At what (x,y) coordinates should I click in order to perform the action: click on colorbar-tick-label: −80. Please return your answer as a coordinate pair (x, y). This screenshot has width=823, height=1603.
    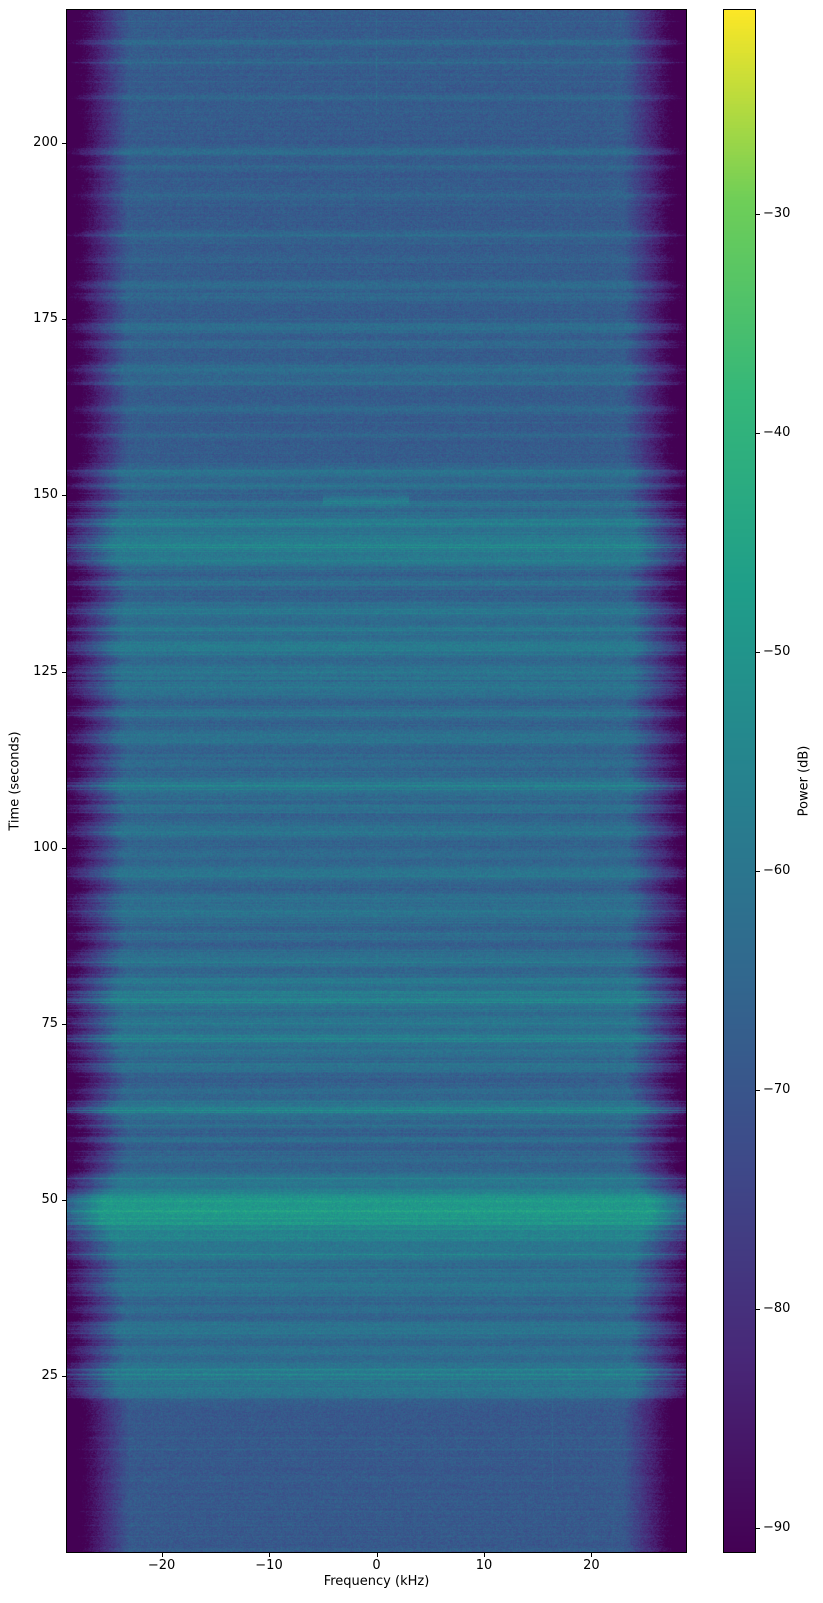
    Looking at the image, I should click on (777, 1308).